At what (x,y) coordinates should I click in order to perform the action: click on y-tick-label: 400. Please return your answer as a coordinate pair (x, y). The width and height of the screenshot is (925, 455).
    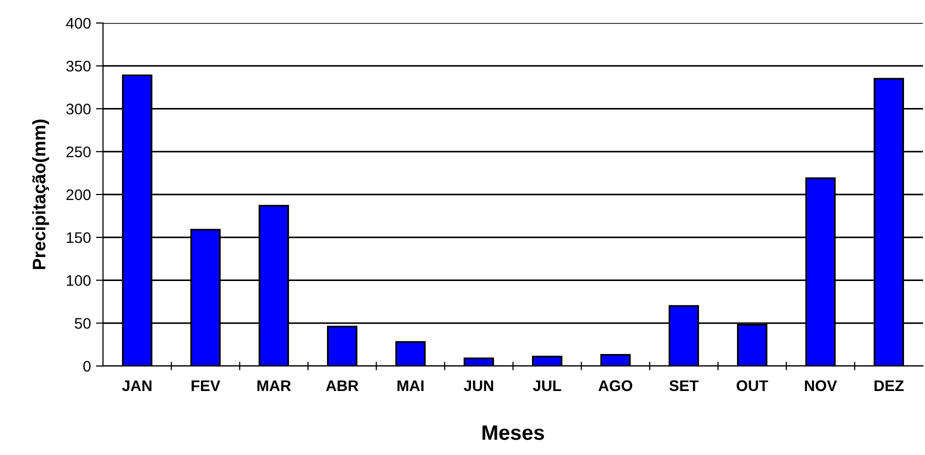
    Looking at the image, I should click on (78, 23).